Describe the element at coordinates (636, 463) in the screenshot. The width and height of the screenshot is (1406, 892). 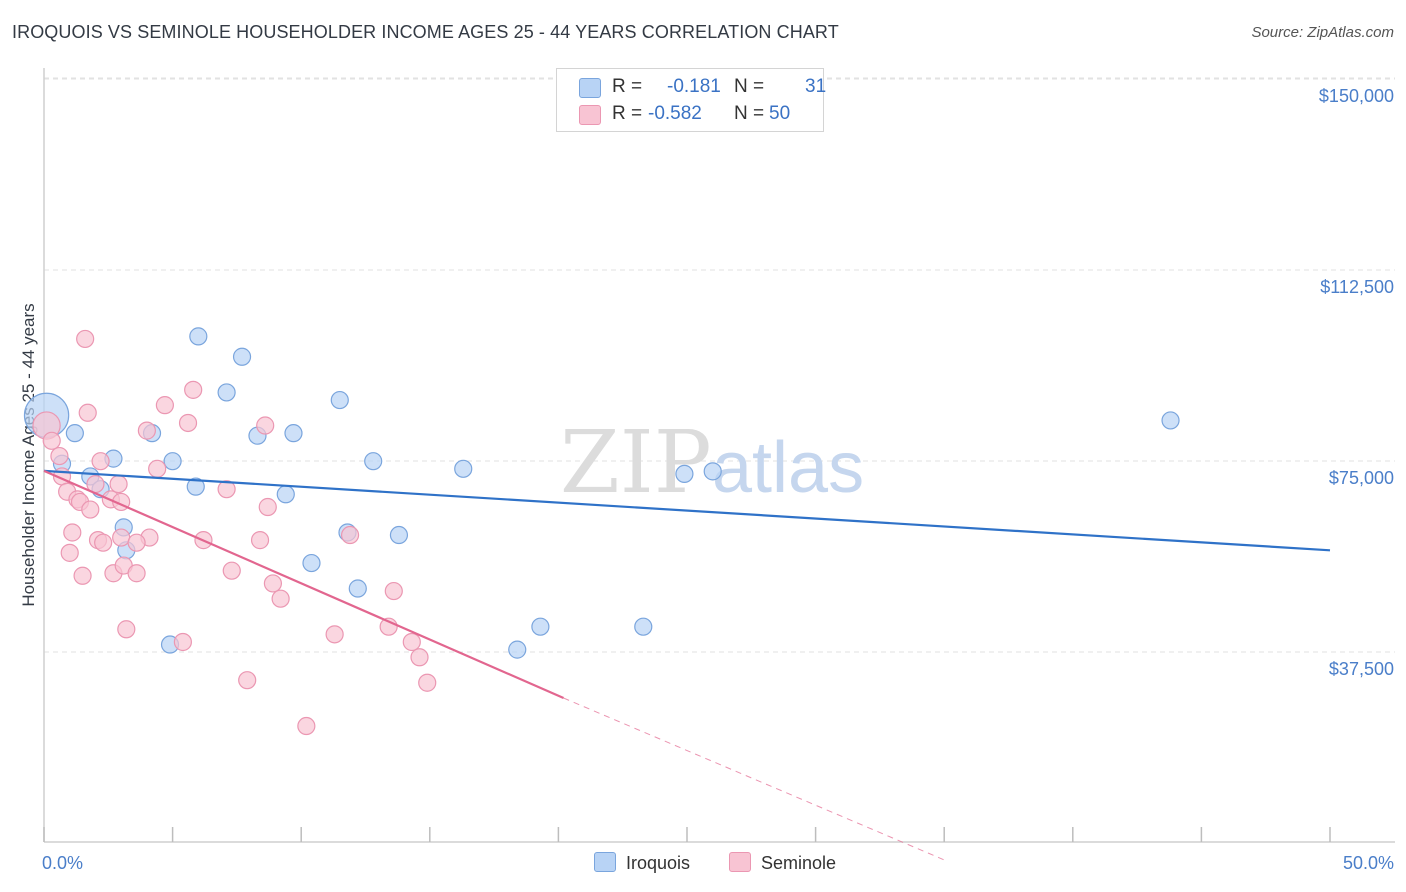
I see `watermark-zip: ZIP` at that location.